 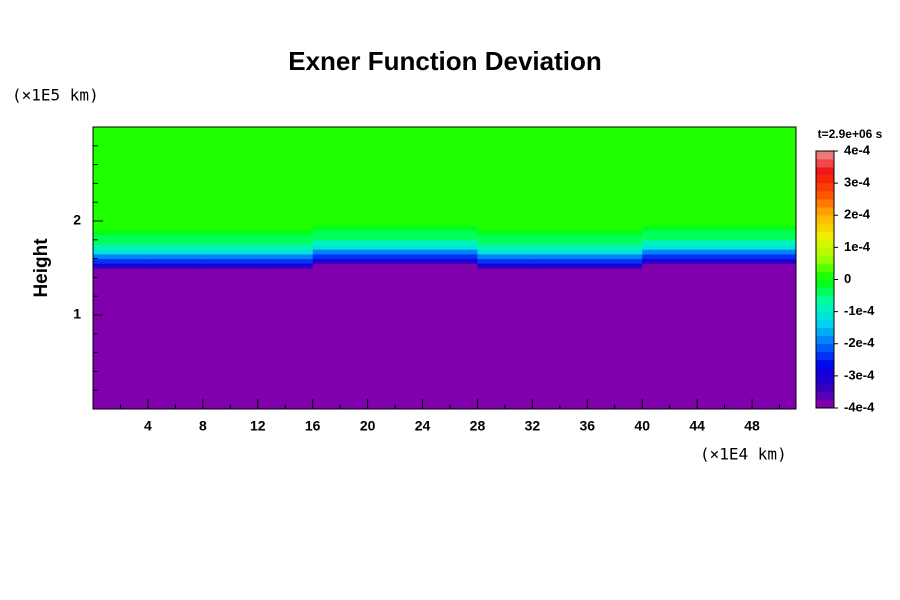 What do you see at coordinates (368, 426) in the screenshot?
I see `x-tick-label: 20` at bounding box center [368, 426].